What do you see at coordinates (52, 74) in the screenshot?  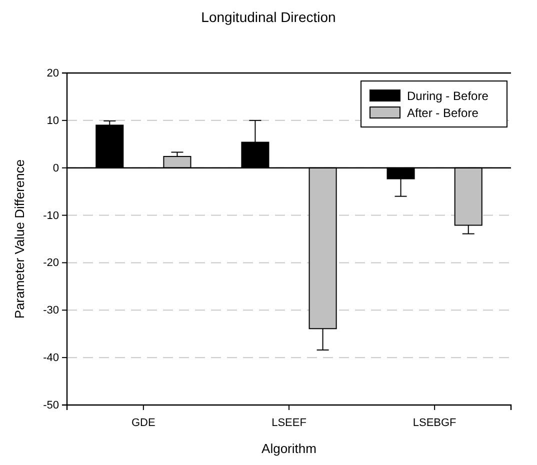 I see `y-tick-label: 20` at bounding box center [52, 74].